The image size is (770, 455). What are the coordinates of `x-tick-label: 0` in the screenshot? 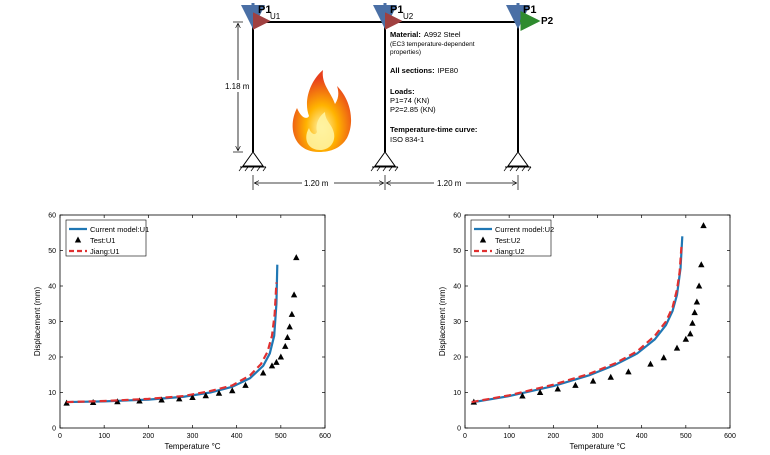 It's located at (465, 436).